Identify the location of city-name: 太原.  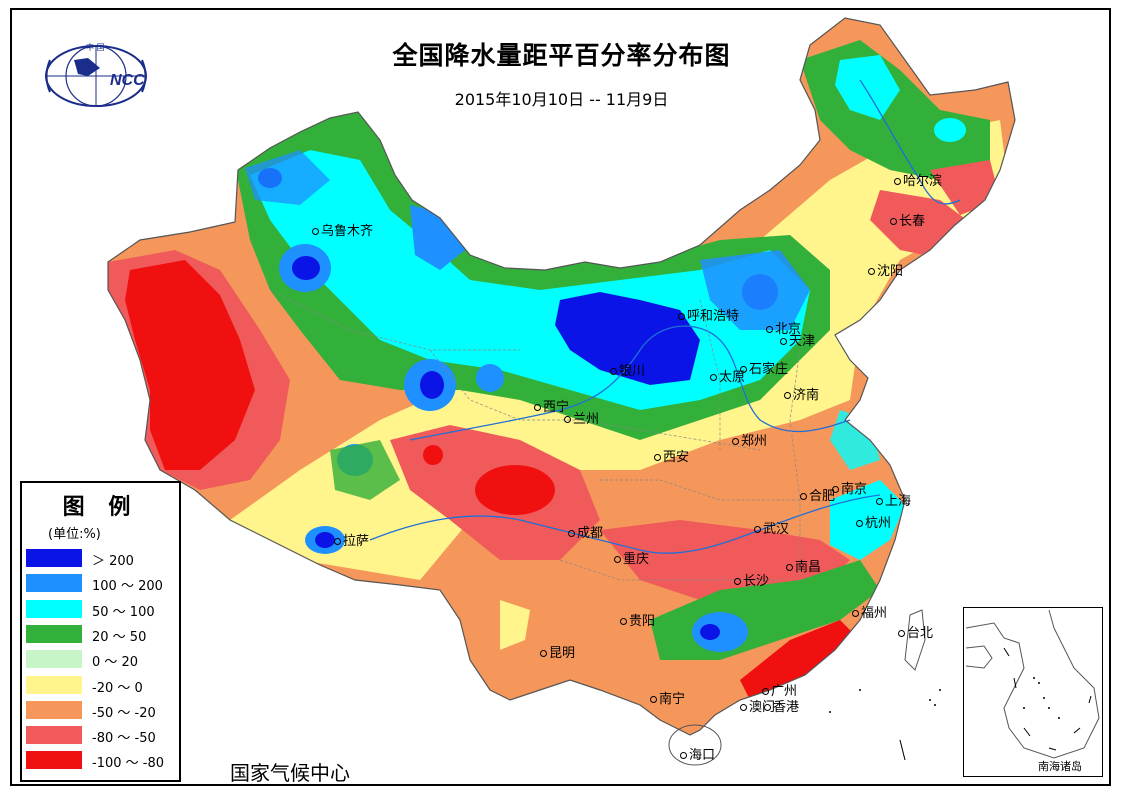
(732, 377).